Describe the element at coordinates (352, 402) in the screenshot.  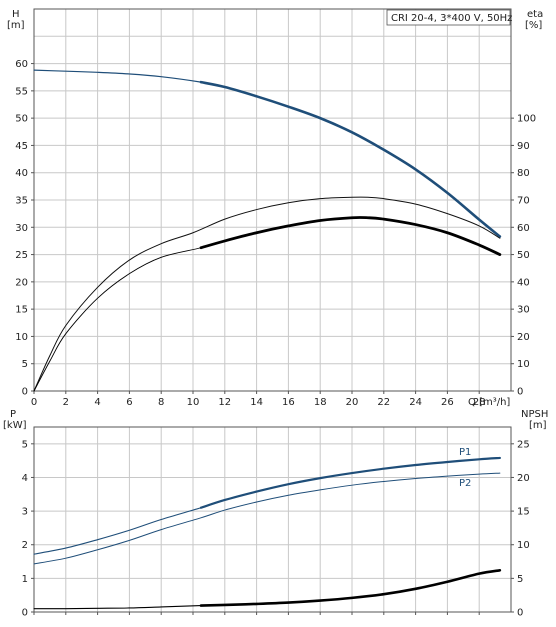
I see `x-tick-label: 20` at that location.